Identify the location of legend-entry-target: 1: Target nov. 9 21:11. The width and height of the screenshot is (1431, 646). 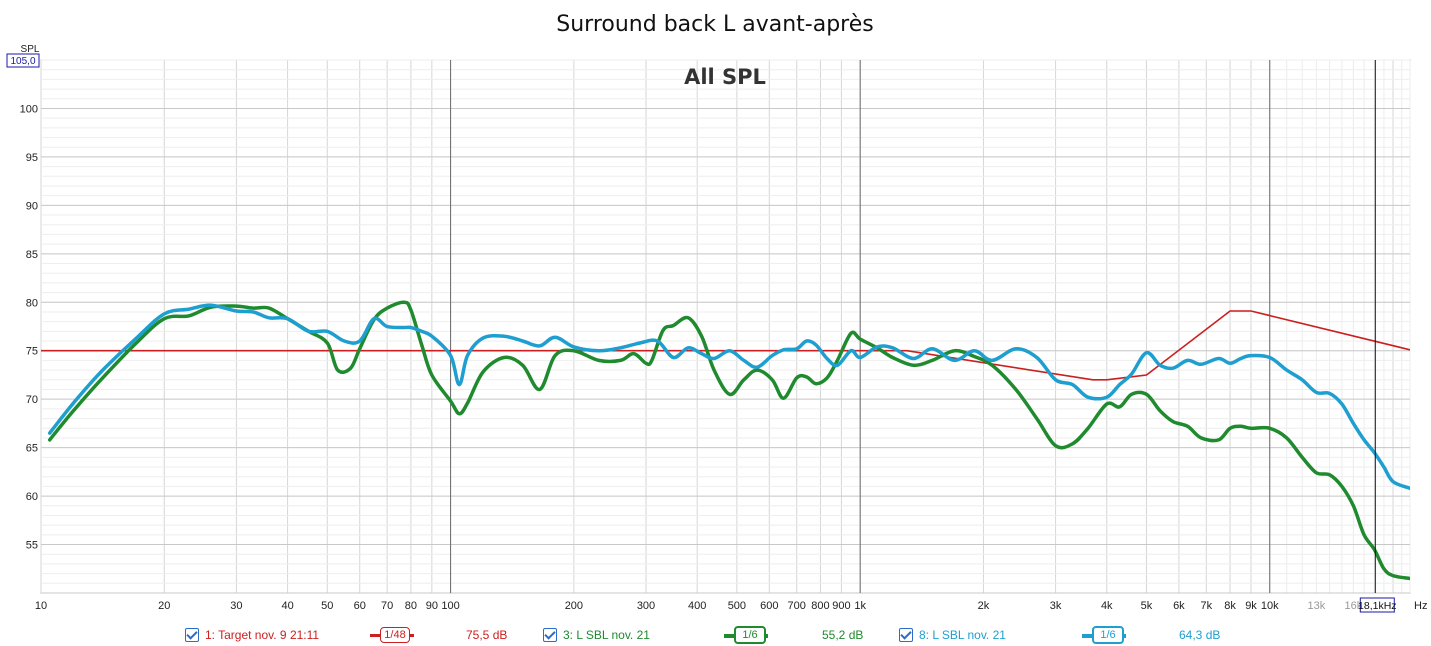
(252, 635).